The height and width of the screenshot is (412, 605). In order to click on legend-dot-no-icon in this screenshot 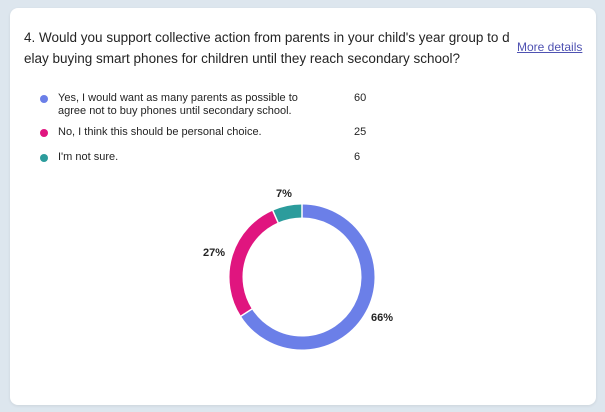, I will do `click(44, 133)`.